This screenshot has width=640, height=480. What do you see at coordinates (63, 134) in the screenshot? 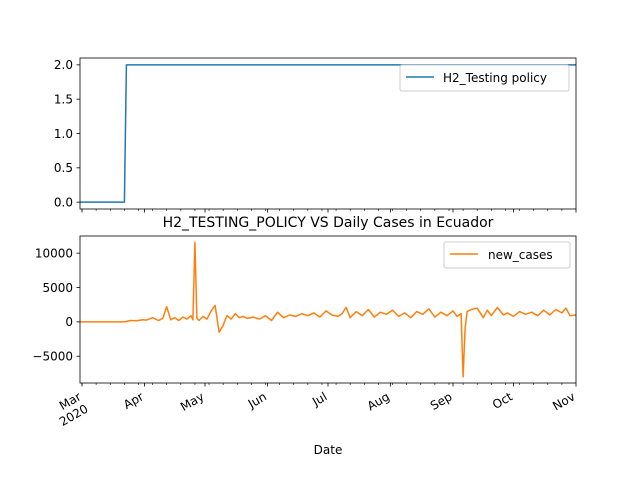
I see `top-y-tick-label: 1.0` at bounding box center [63, 134].